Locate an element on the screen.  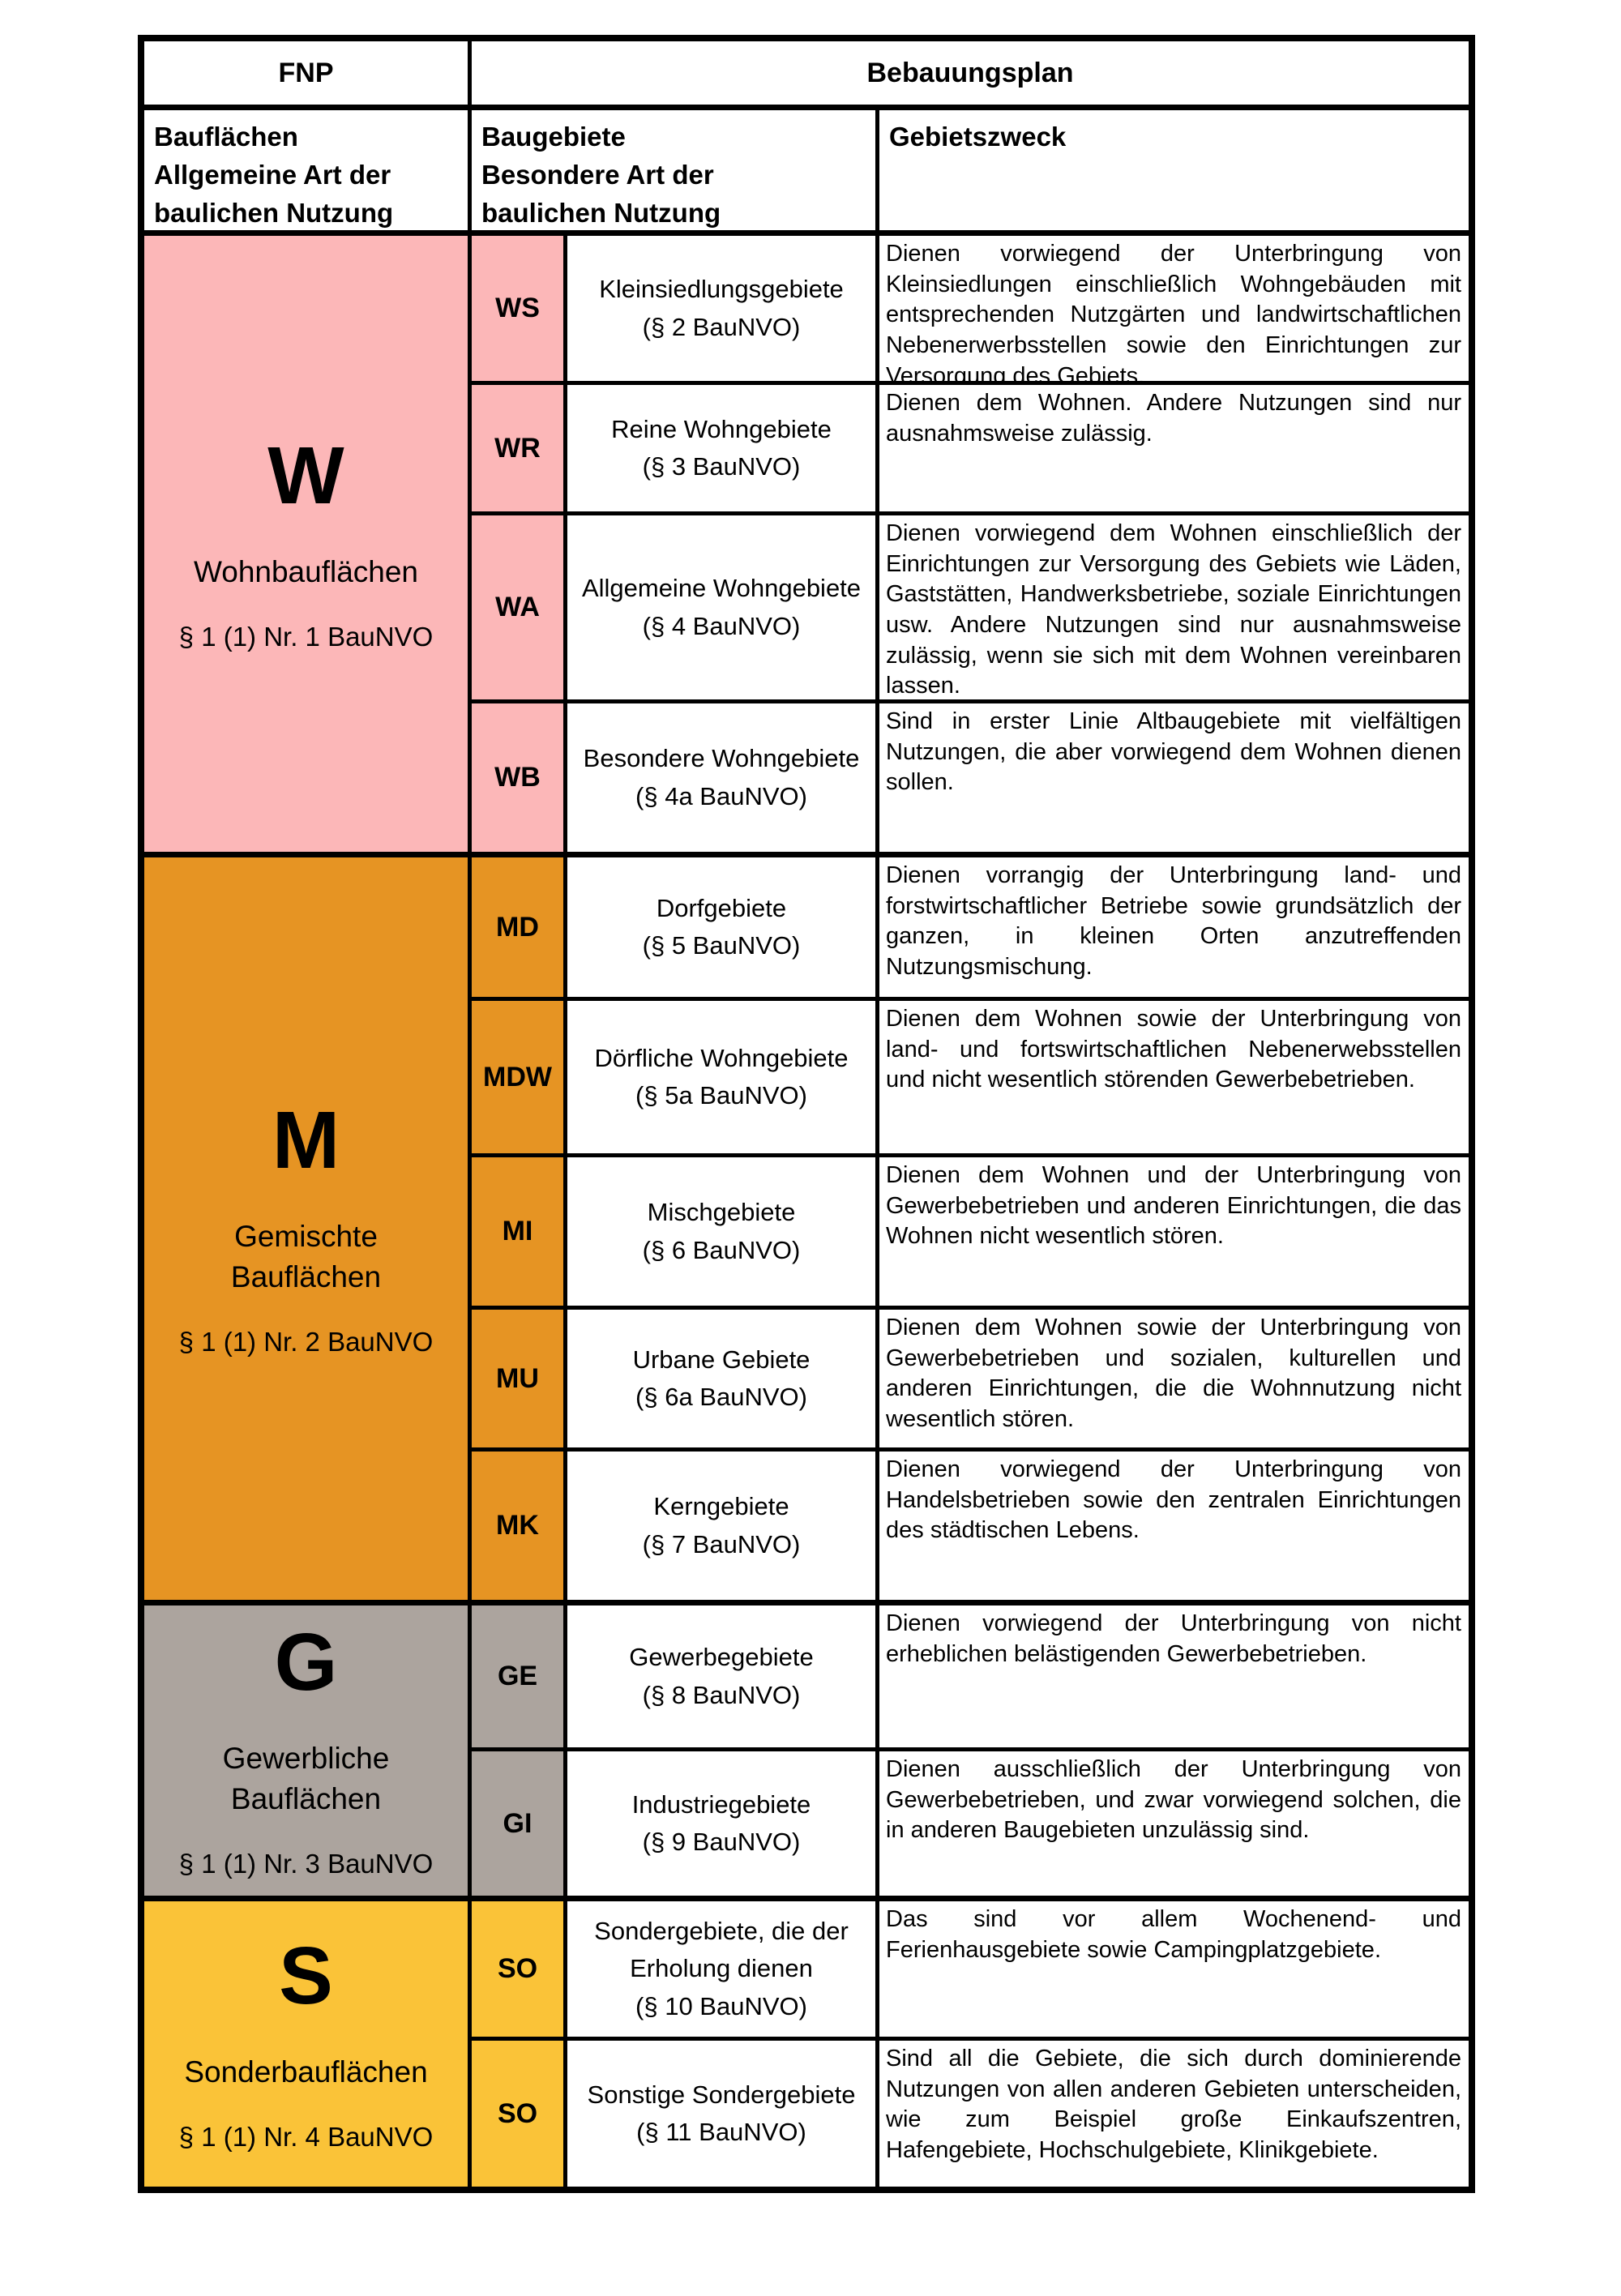
name-ref-ge: (§ 8 BauNVO) is located at coordinates (721, 1694).